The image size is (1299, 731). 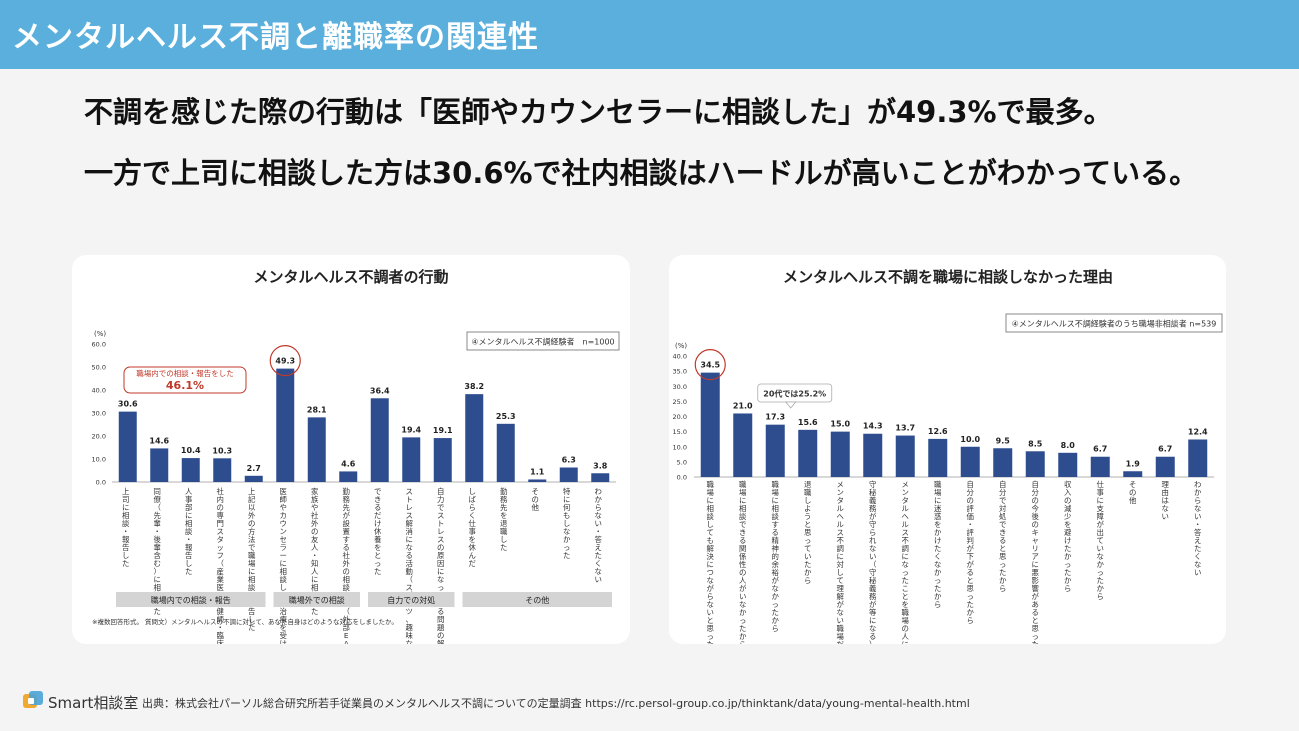 What do you see at coordinates (641, 173) in the screenshot?
I see `headline-line-2: 一方で上司に相談した方は30.6%で社内相談はハードルが高いことがわかっている。` at bounding box center [641, 173].